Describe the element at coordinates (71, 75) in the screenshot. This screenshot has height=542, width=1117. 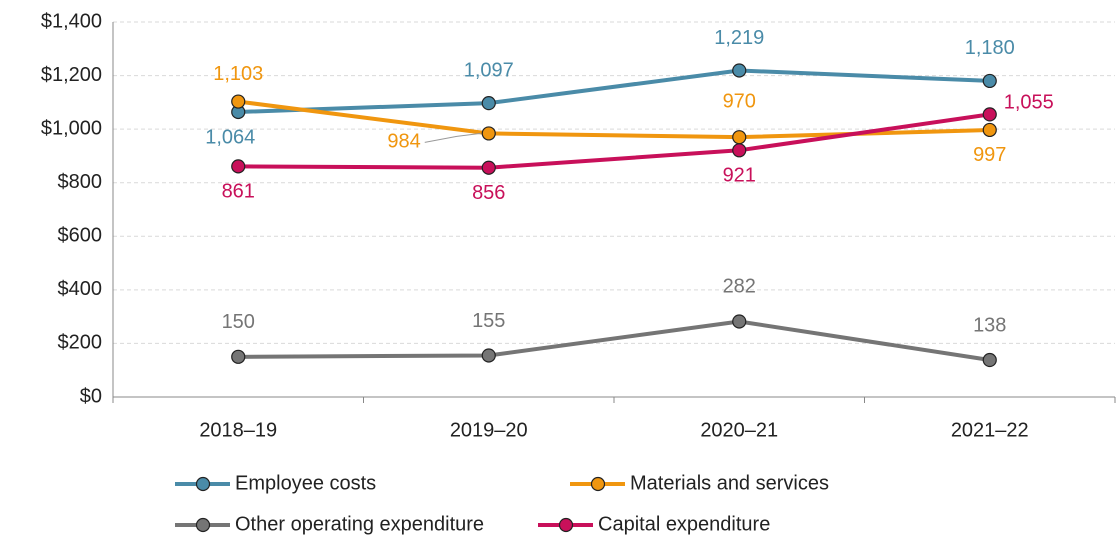
I see `y-tick-label: $1,200` at that location.